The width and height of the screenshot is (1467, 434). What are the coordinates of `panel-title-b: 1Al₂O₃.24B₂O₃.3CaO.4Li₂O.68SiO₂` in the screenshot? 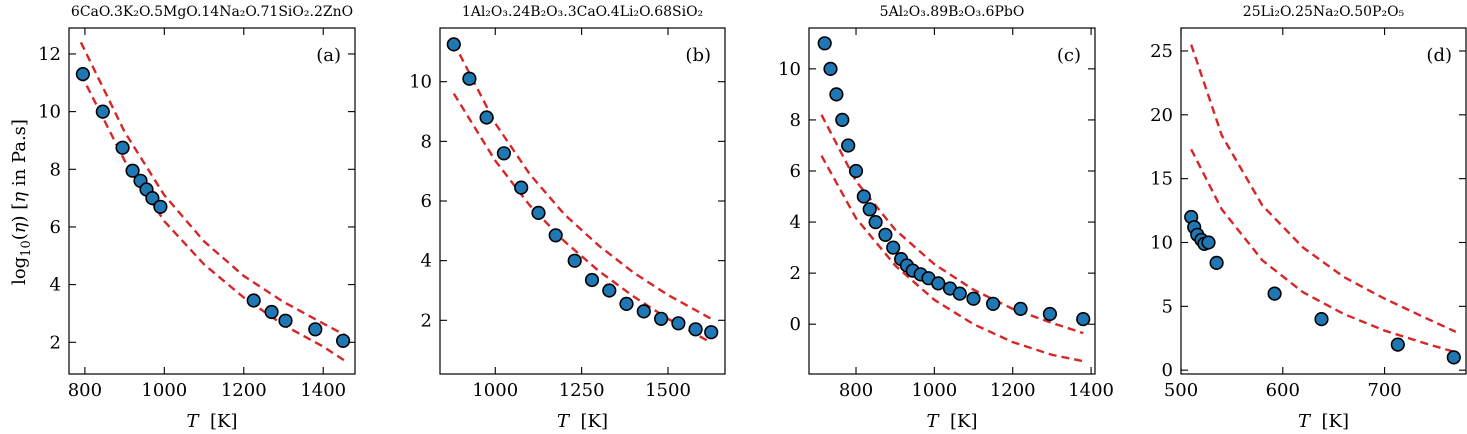 It's located at (582, 12).